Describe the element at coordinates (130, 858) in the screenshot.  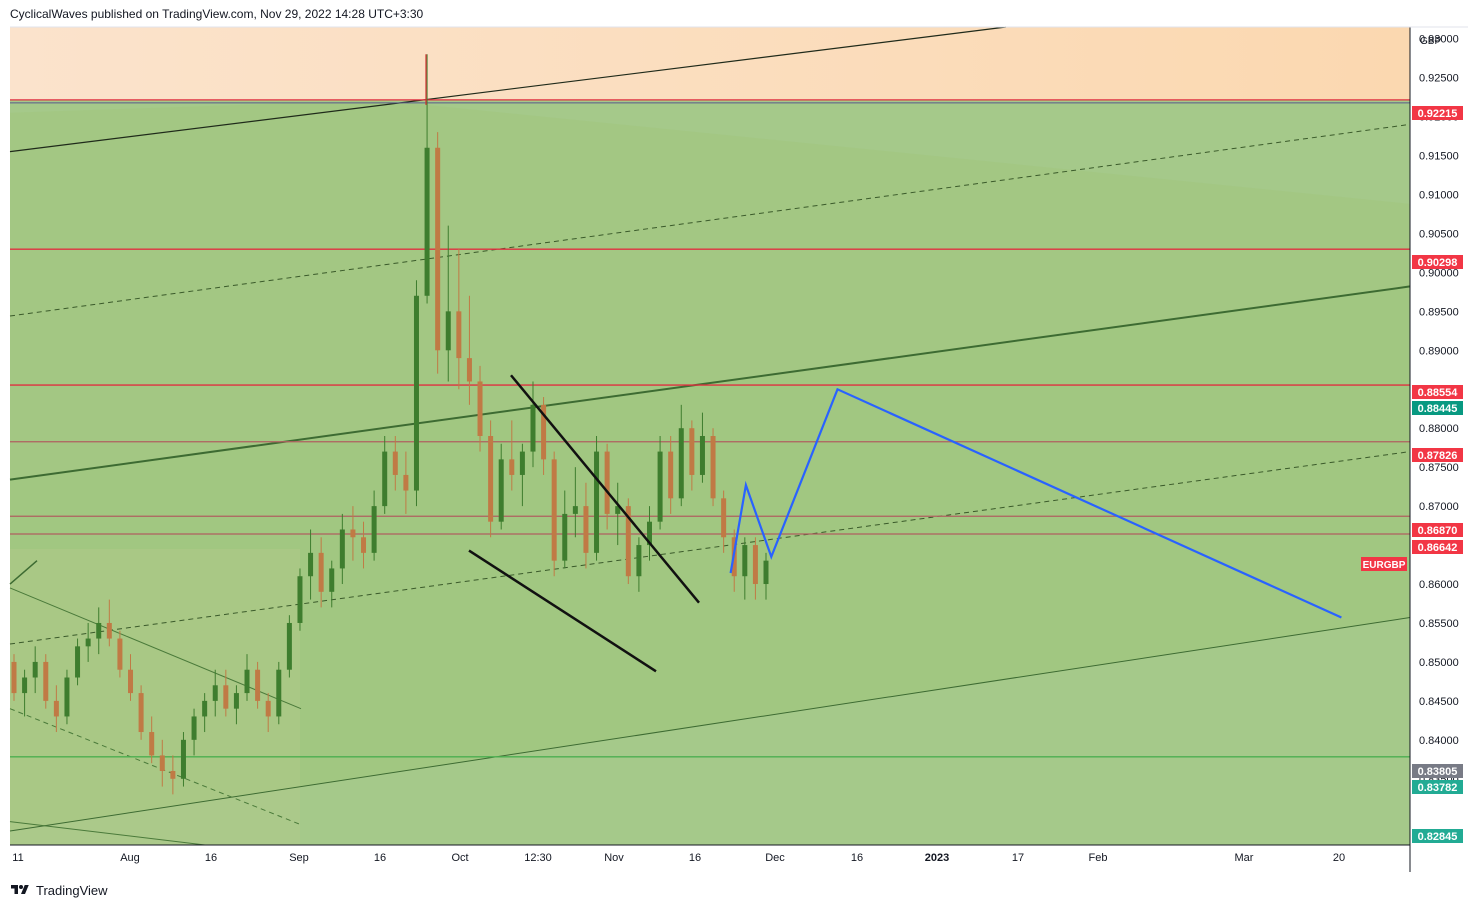
I see `x-tick-label-1: Aug` at that location.